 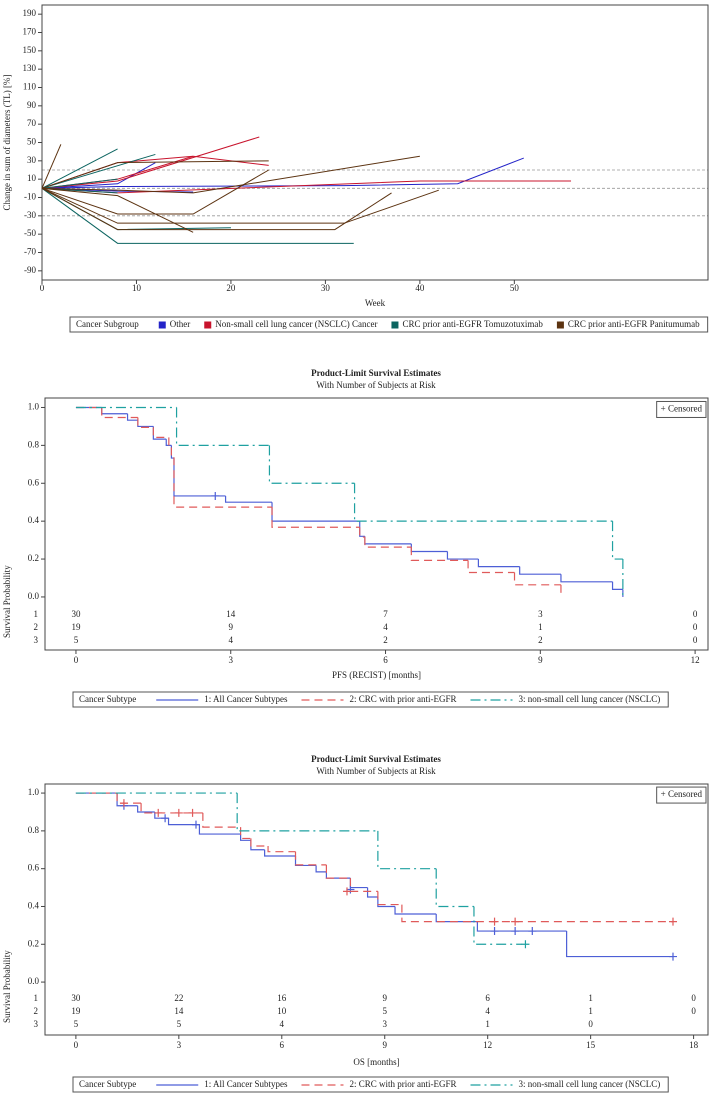 I want to click on x-tick-label: 40, so click(x=420, y=288).